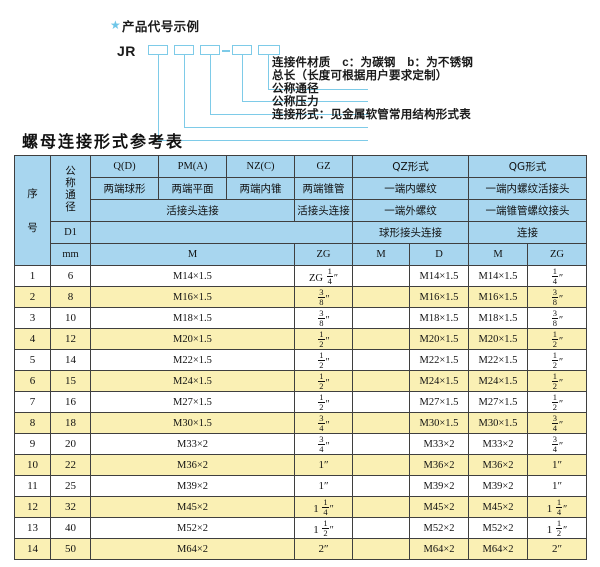  I want to click on header-code-gz: GZ, so click(323, 166).